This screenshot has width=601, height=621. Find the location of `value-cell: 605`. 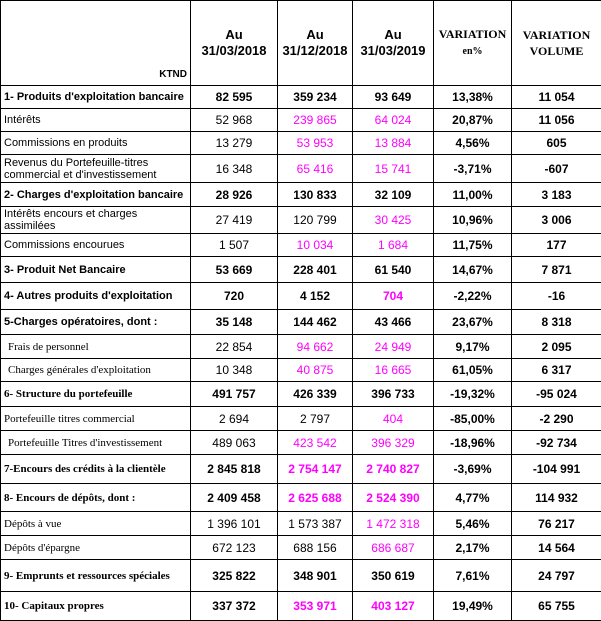

value-cell: 605 is located at coordinates (556, 143).